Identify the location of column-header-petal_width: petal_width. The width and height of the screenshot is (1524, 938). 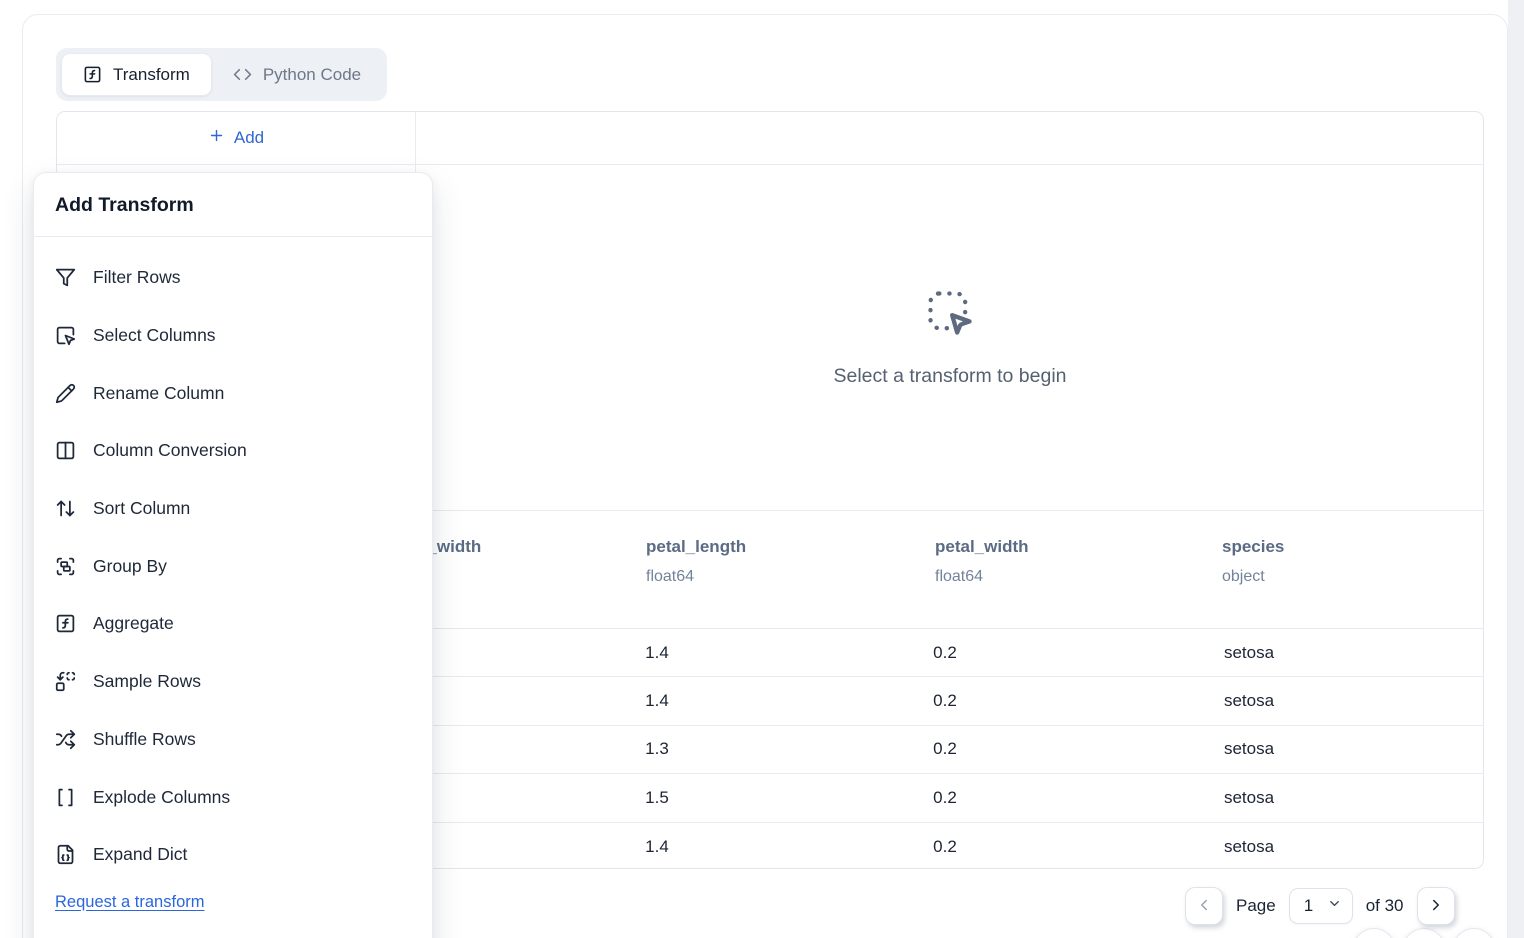
(982, 546).